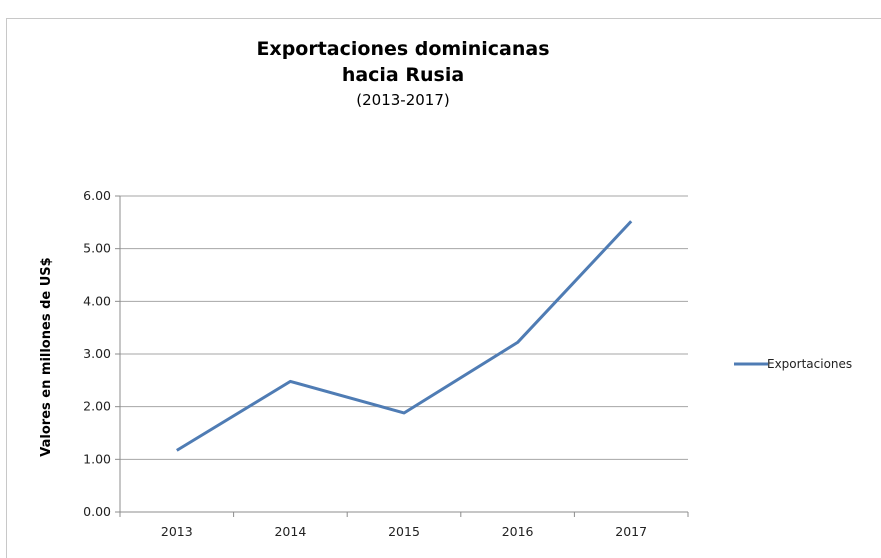 Image resolution: width=881 pixels, height=558 pixels. I want to click on legend-label: Exportaciones, so click(809, 364).